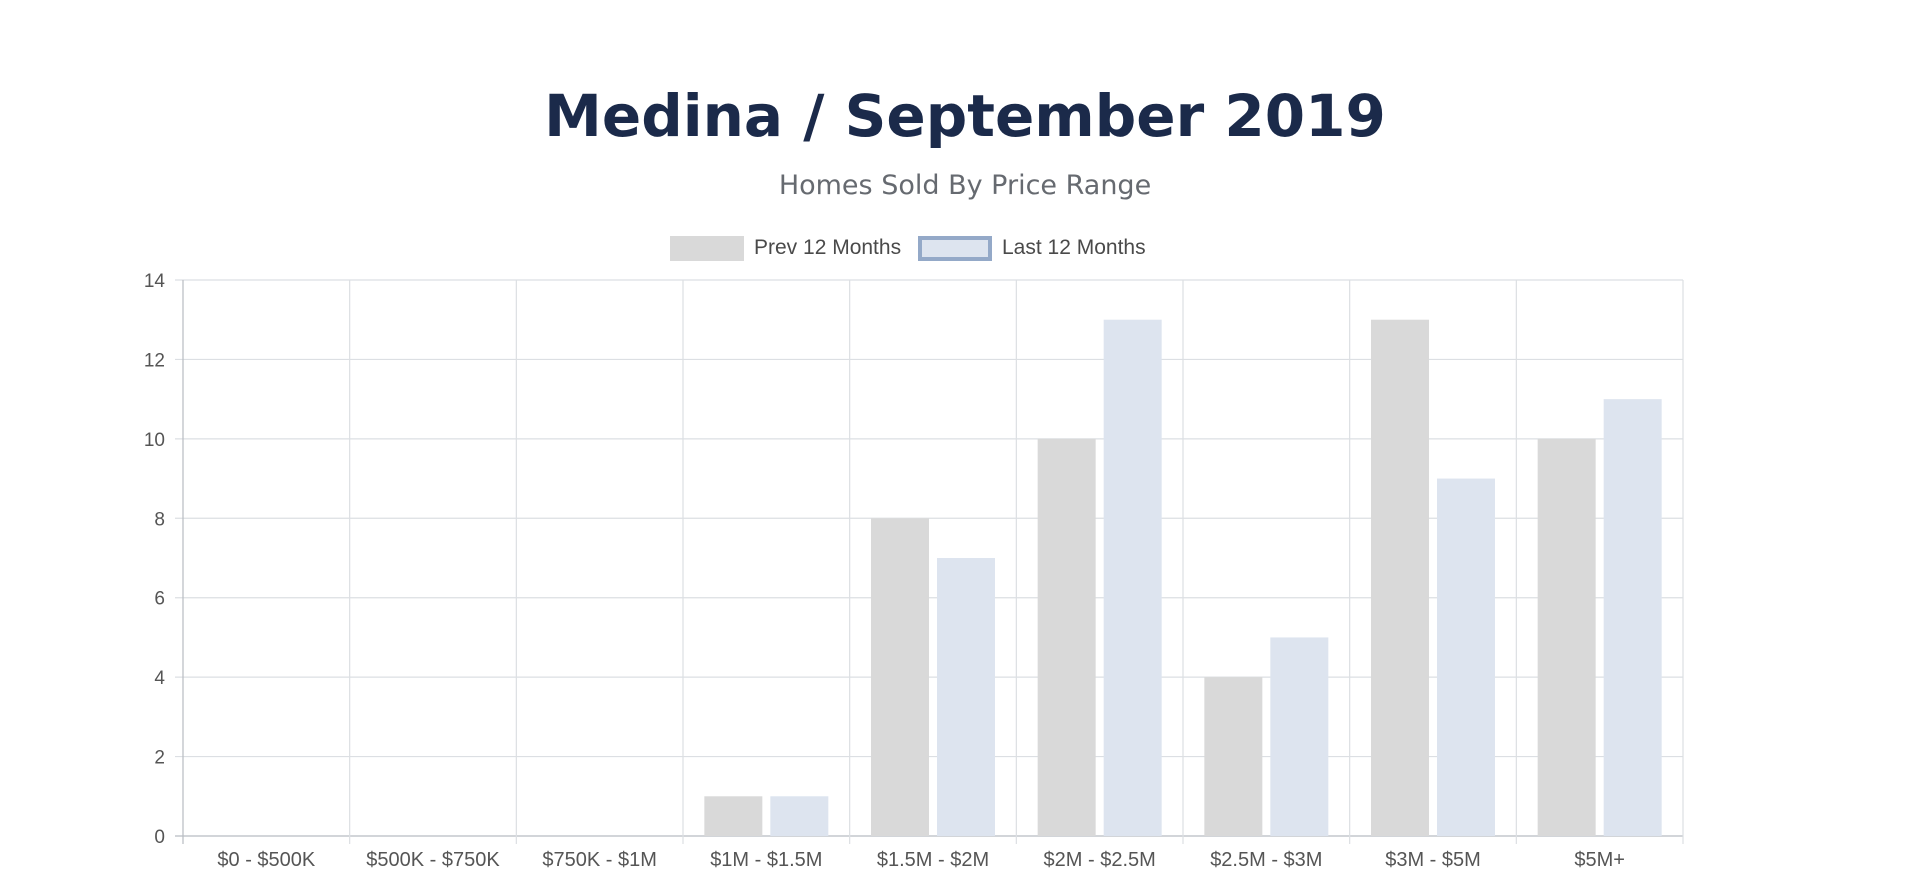 Image resolution: width=1920 pixels, height=881 pixels. Describe the element at coordinates (159, 678) in the screenshot. I see `y-tick-label: 4` at that location.